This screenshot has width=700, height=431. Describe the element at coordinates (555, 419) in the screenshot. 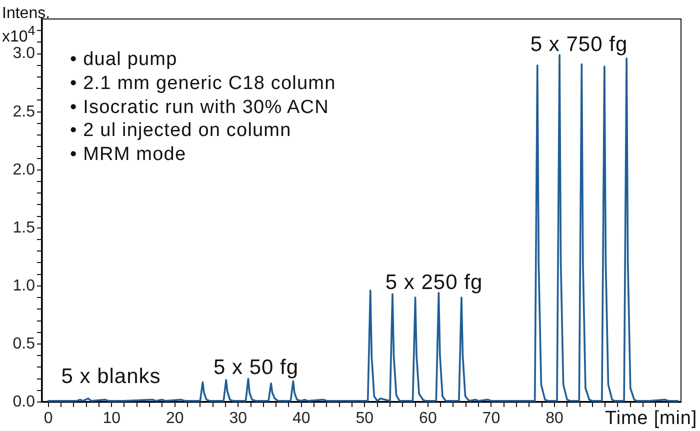

I see `x-tick-label: 80` at that location.